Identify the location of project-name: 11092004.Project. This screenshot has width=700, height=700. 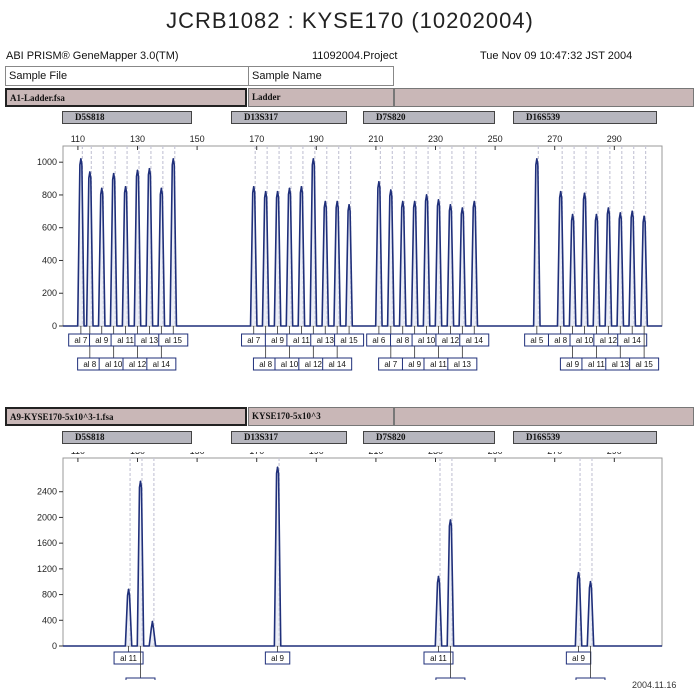
(355, 56).